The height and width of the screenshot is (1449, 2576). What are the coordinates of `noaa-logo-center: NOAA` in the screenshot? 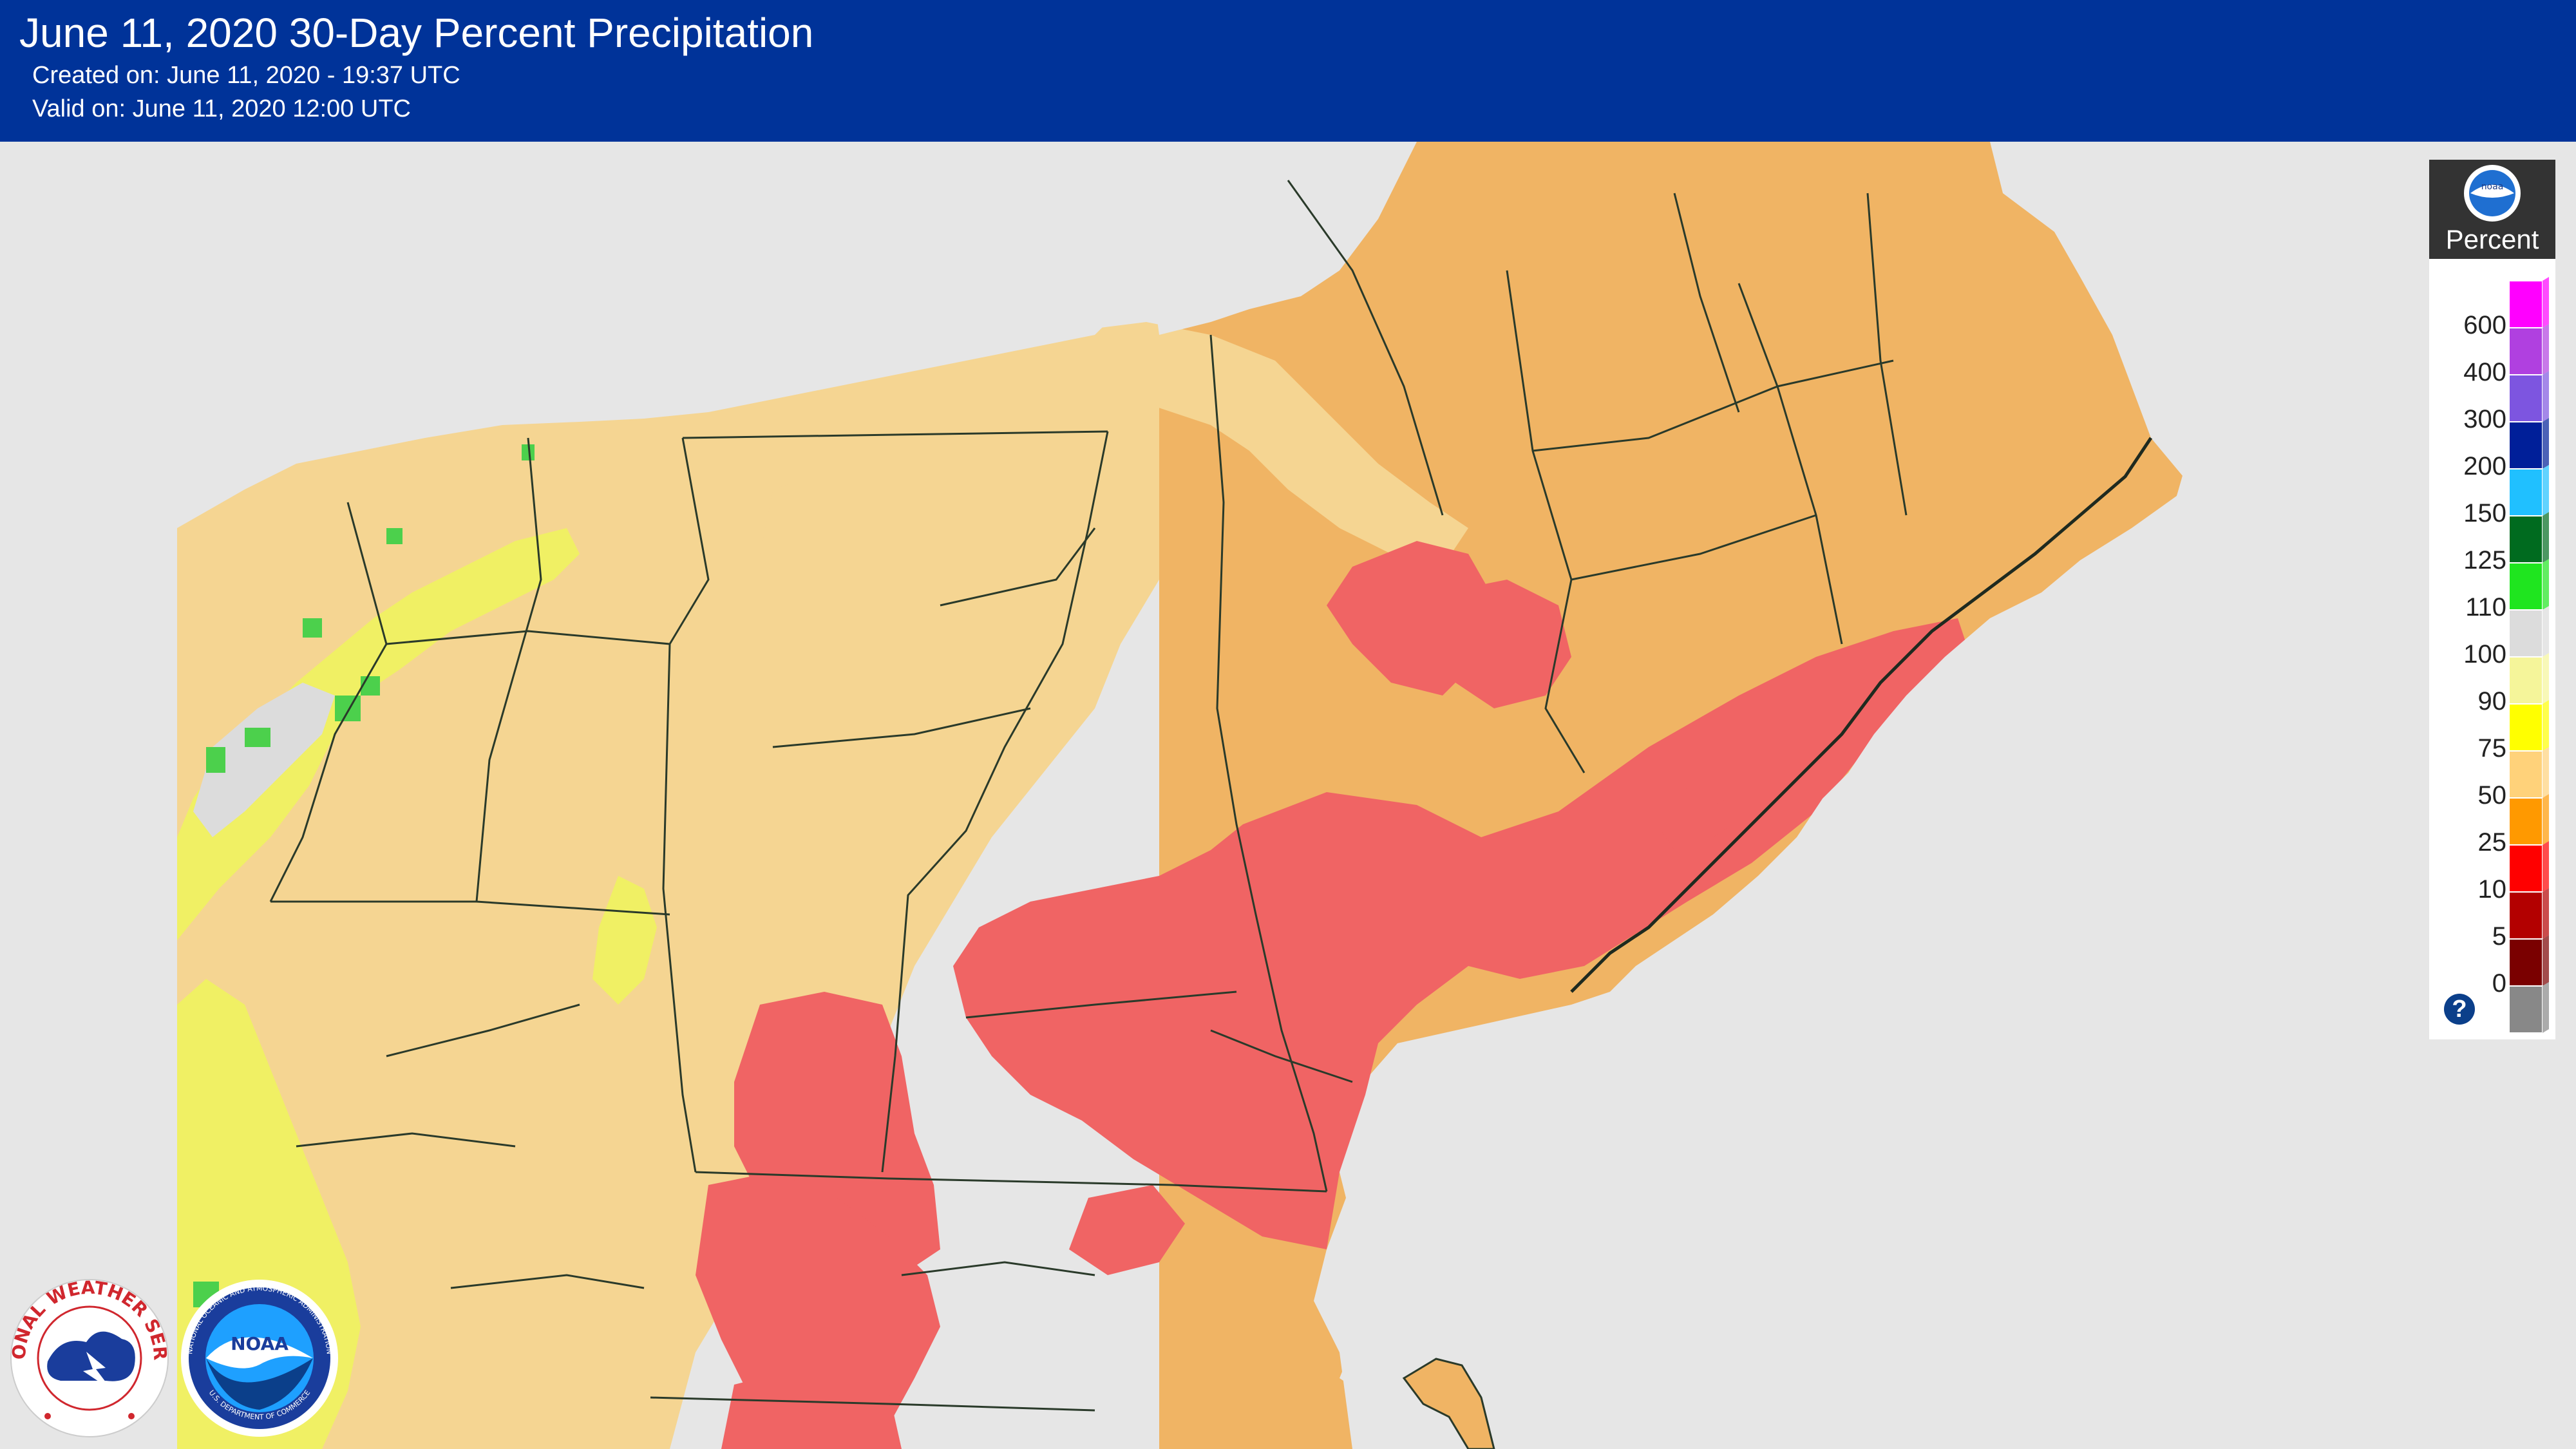 It's located at (260, 1343).